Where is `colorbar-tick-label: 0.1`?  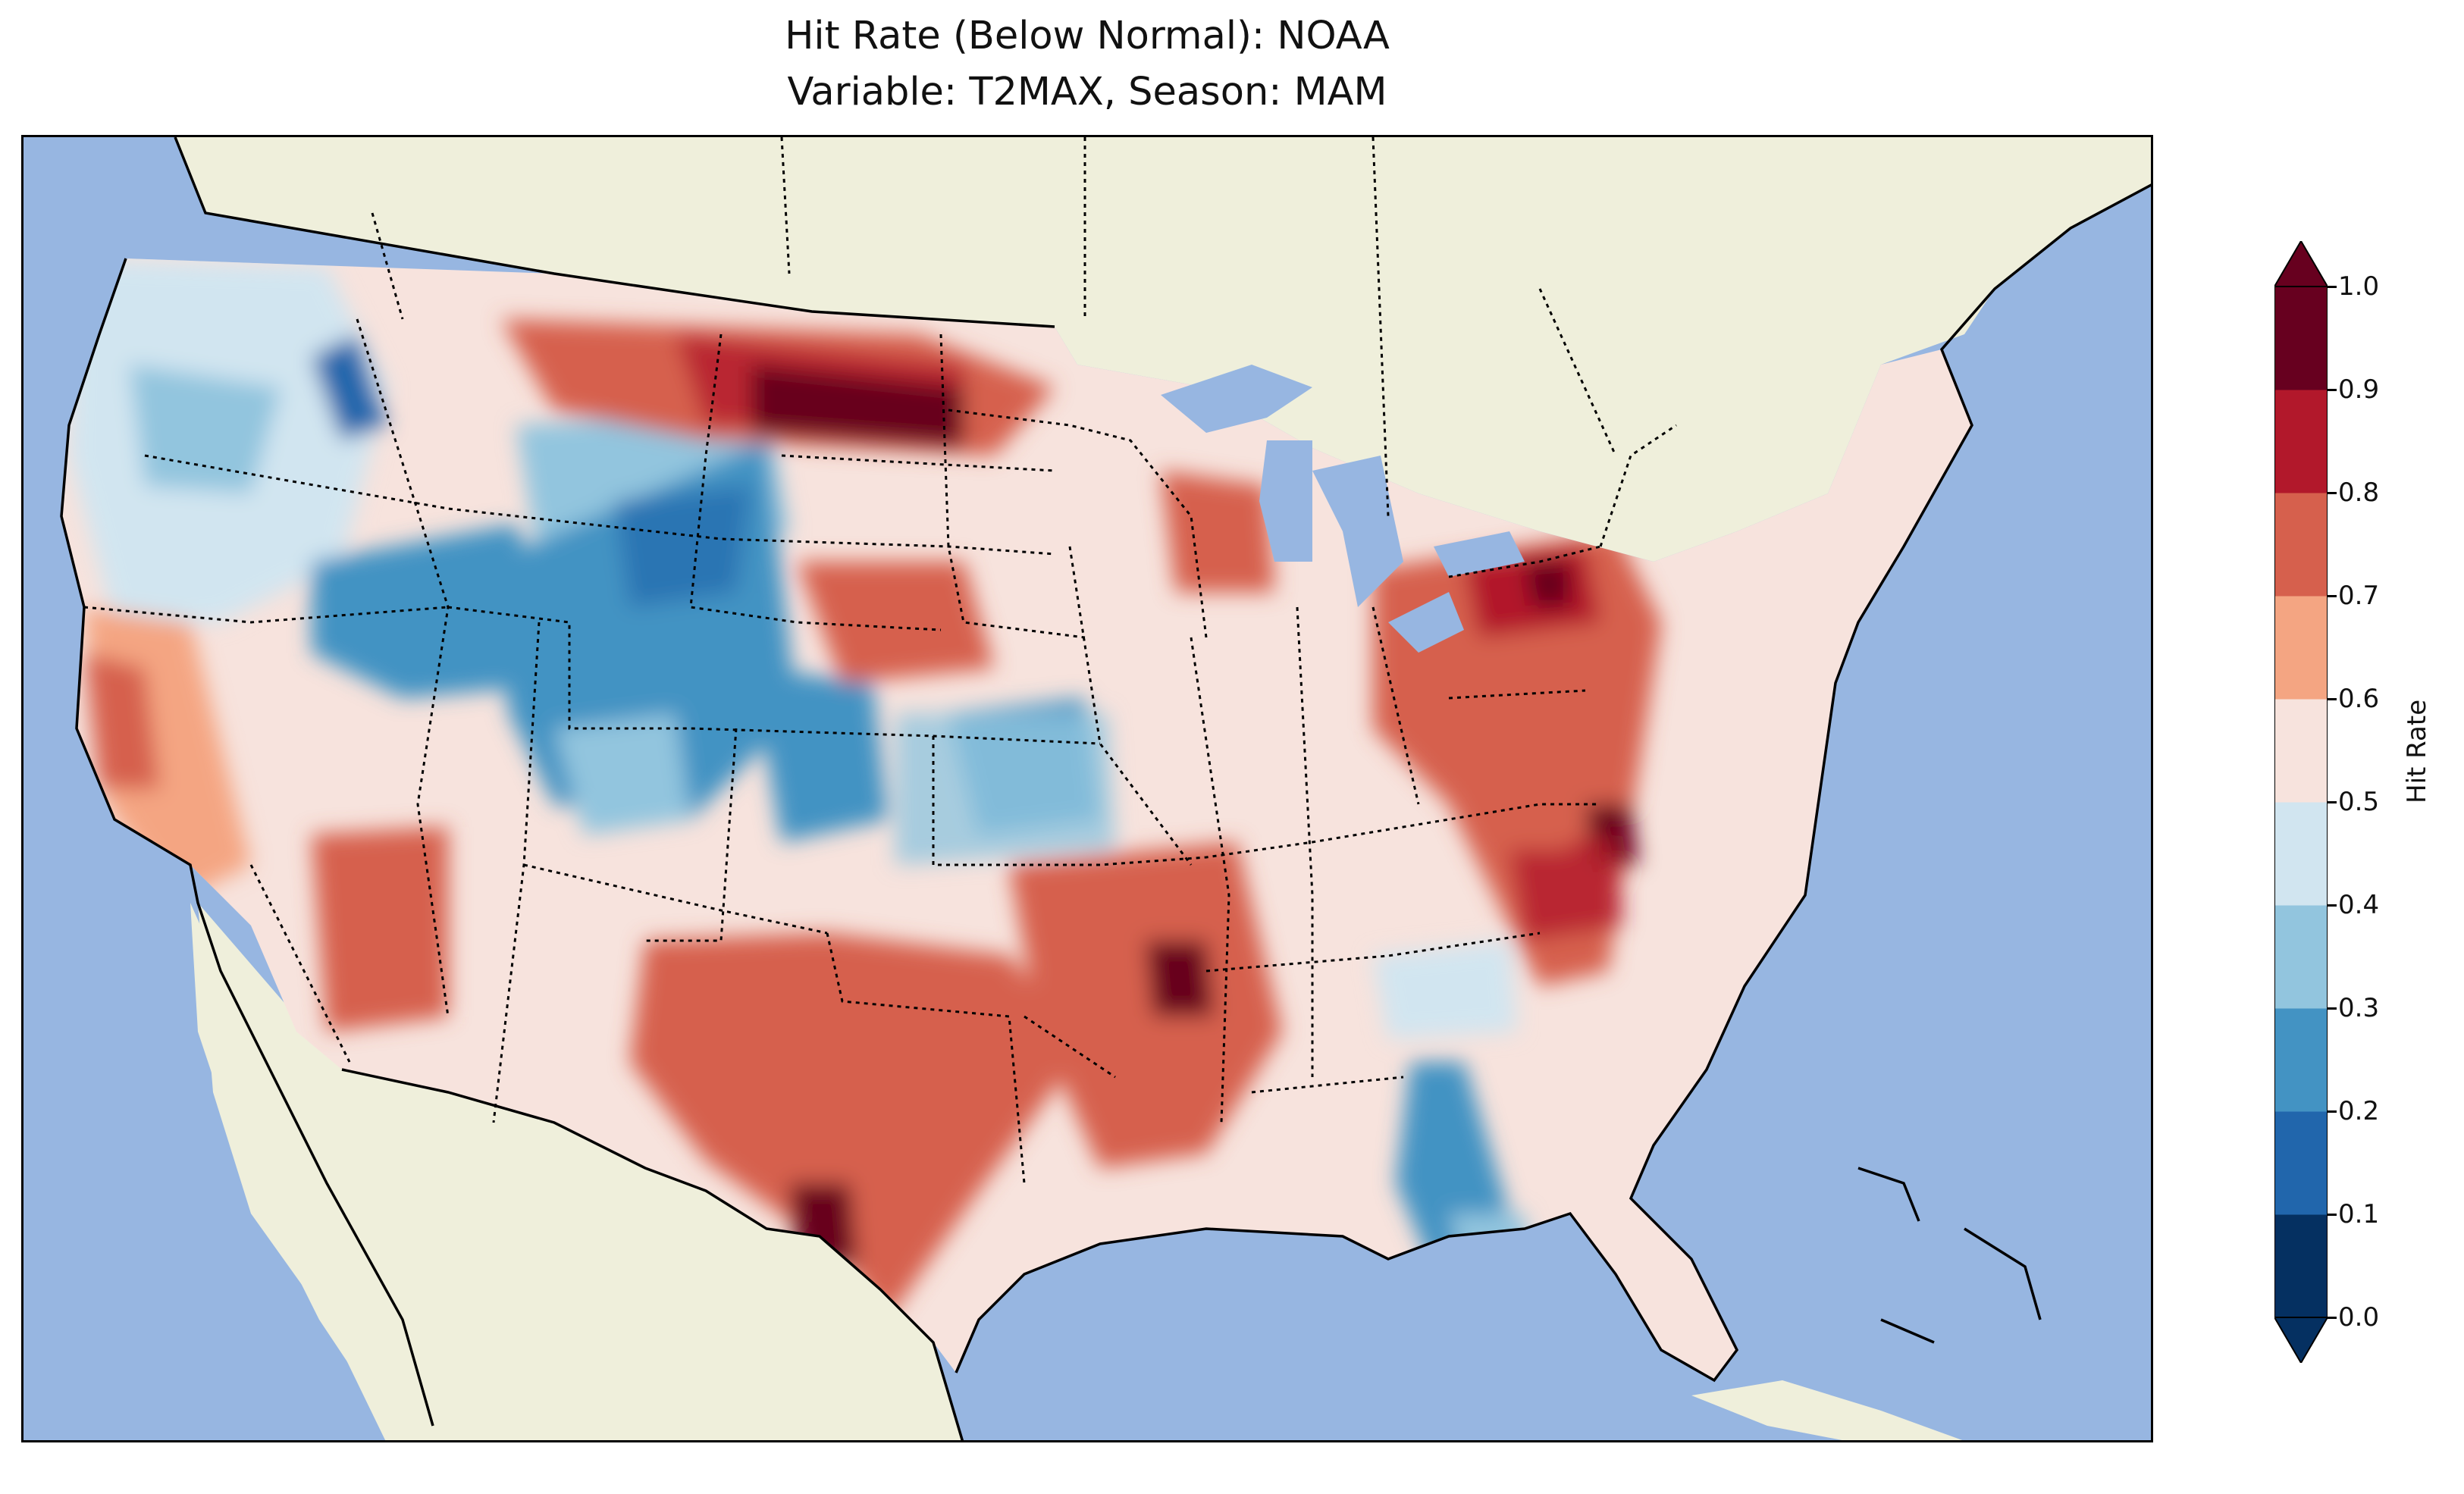 colorbar-tick-label: 0.1 is located at coordinates (2354, 1214).